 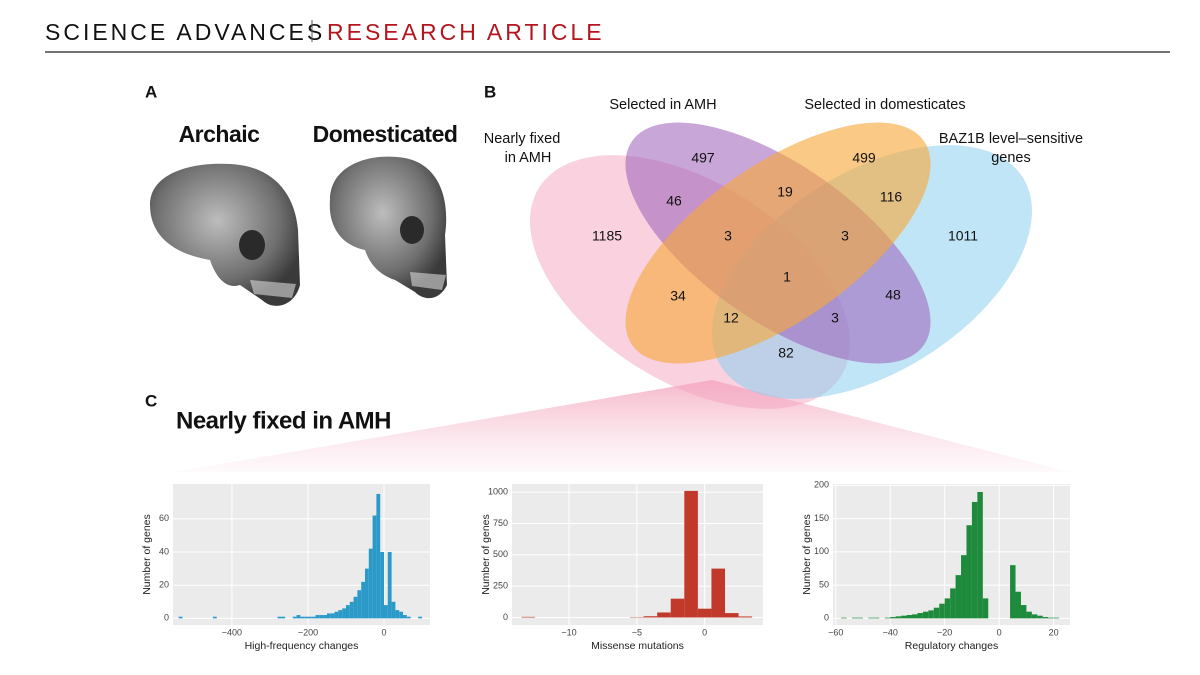 What do you see at coordinates (568, 632) in the screenshot?
I see `x-tick-label: −10` at bounding box center [568, 632].